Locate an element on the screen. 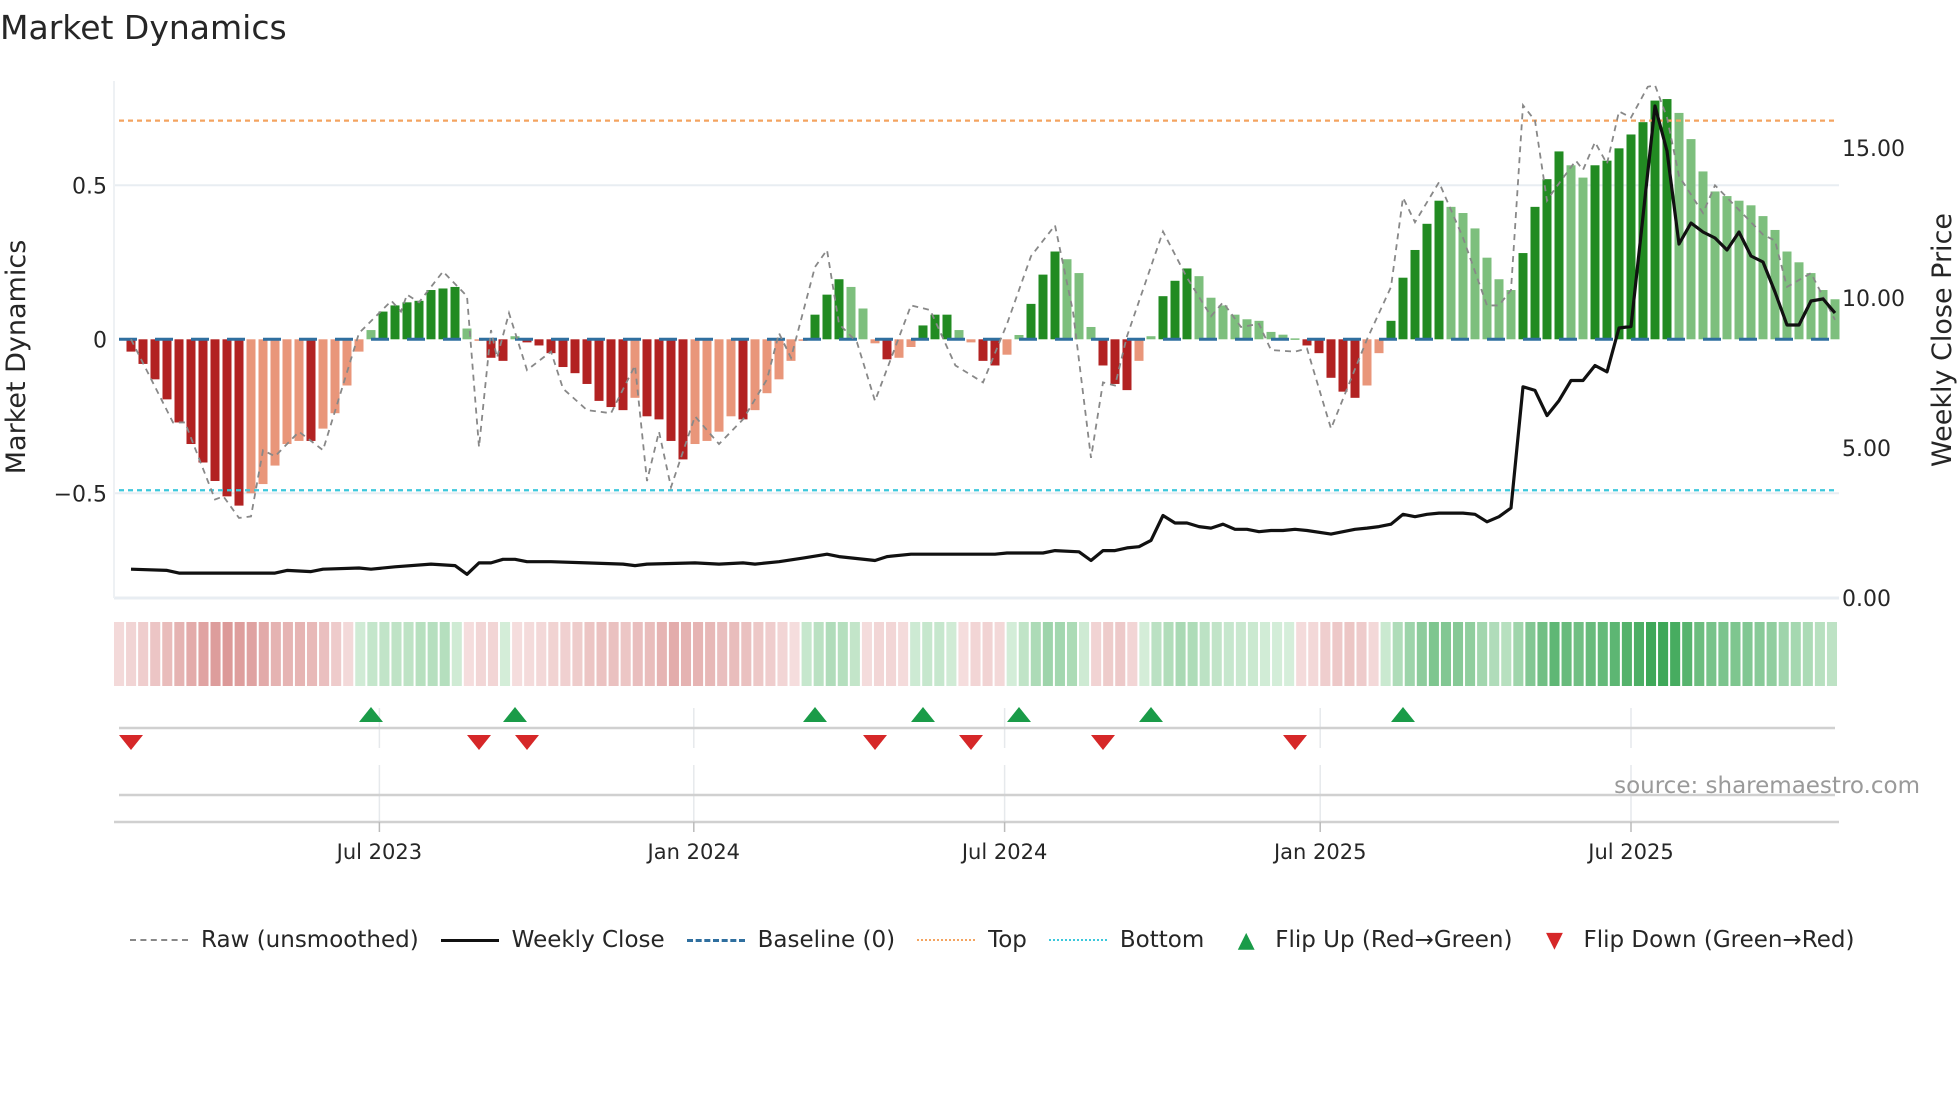  legend-label: Top is located at coordinates (1007, 940).